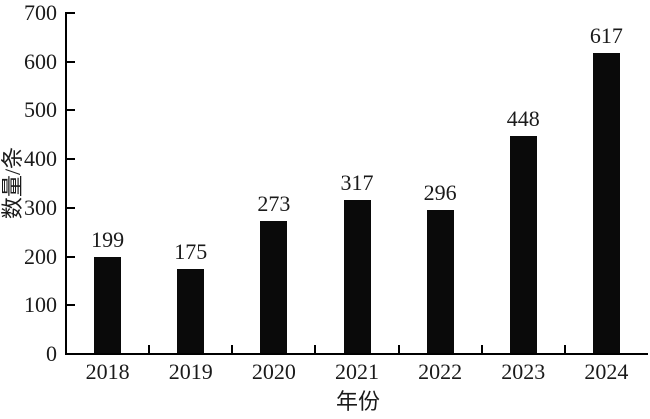  Describe the element at coordinates (107, 371) in the screenshot. I see `x-category-label: 2018` at that location.